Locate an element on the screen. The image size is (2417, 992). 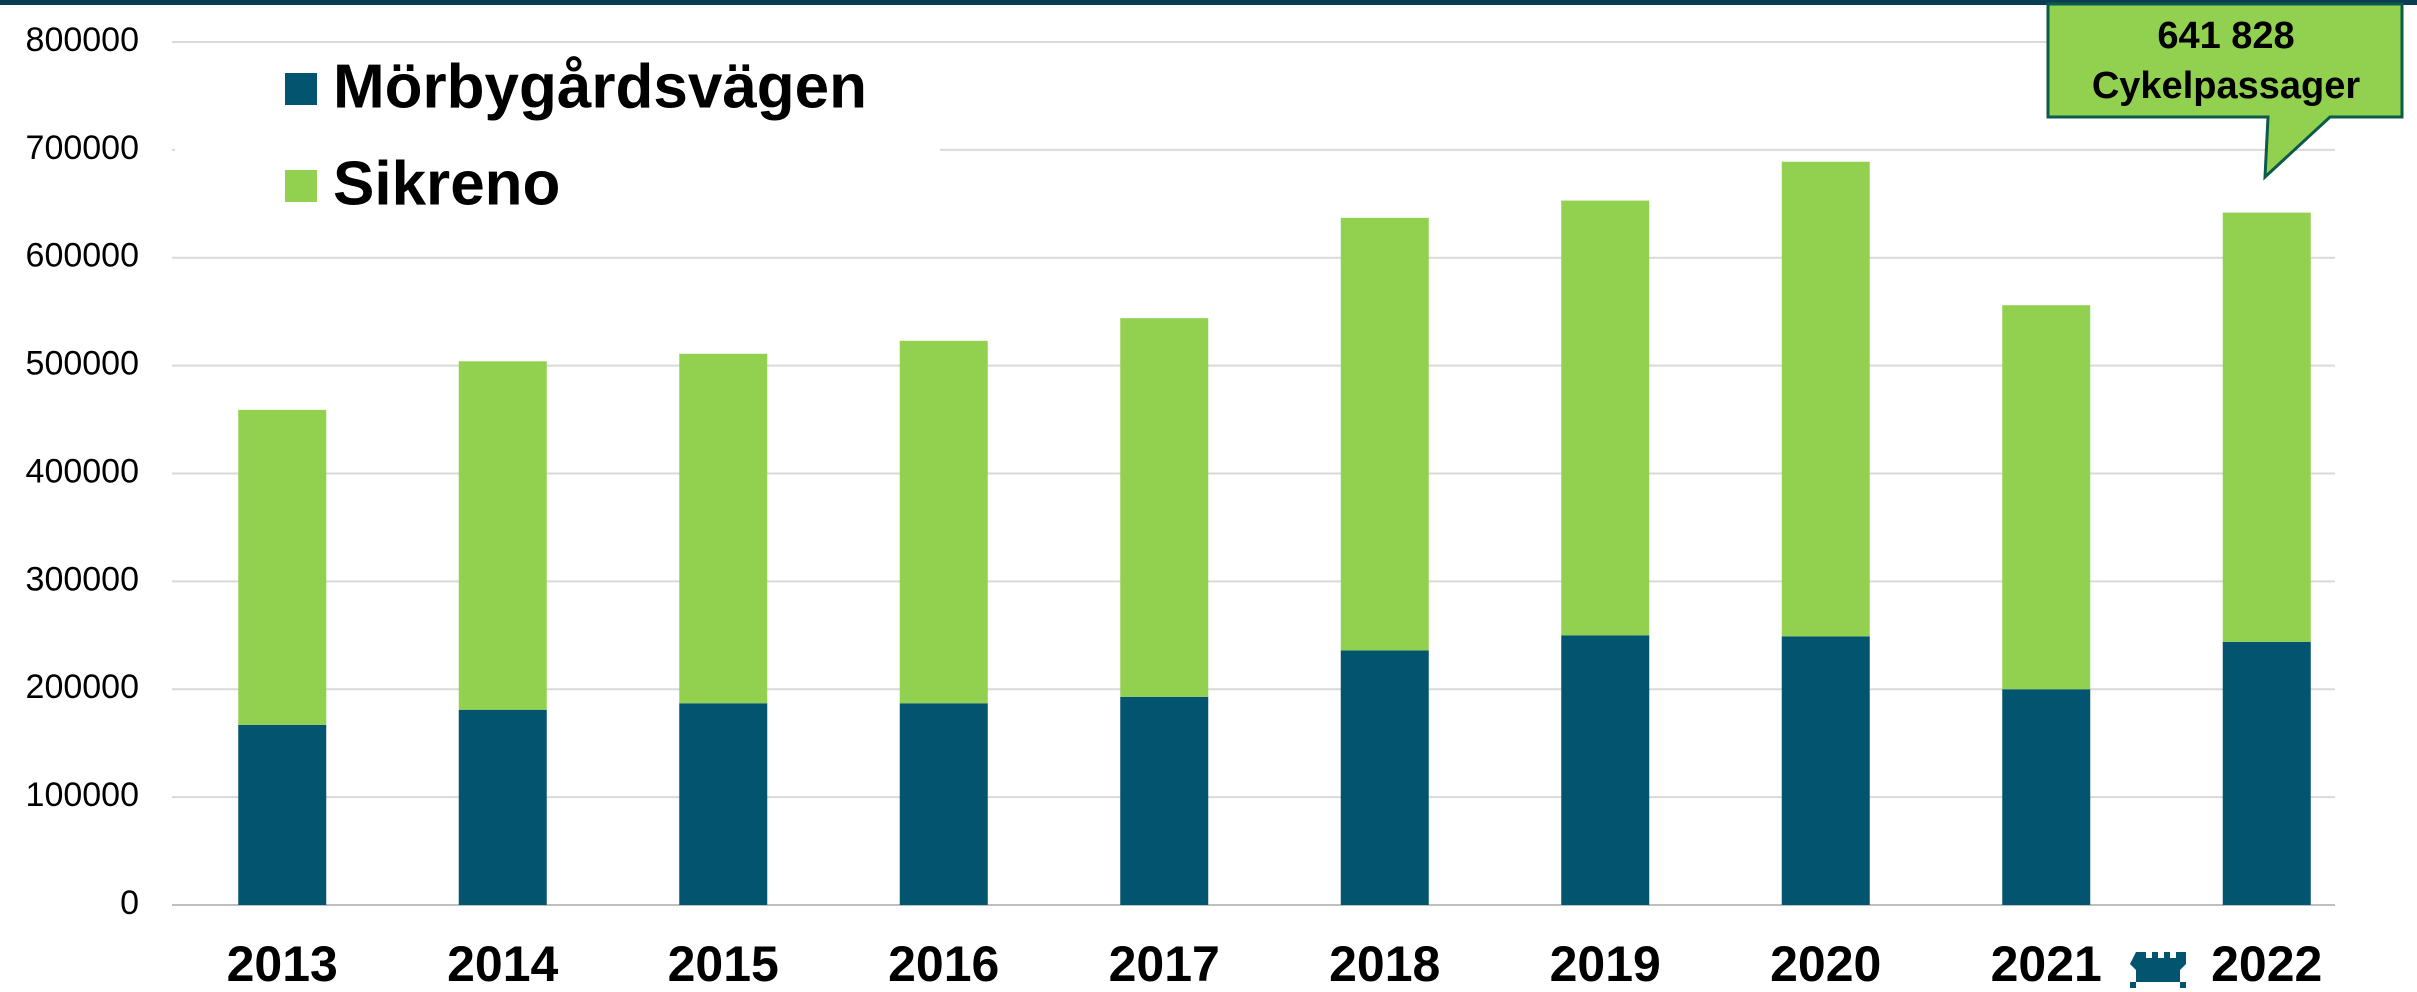
x-tick-label: 2020 is located at coordinates (1825, 964).